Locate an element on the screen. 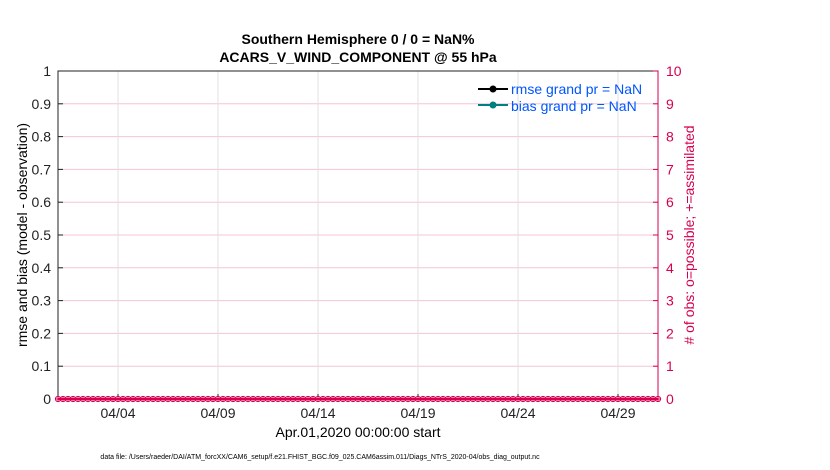 This screenshot has width=830, height=470. x-axis-label: Apr.01,2020 00:00:00 start is located at coordinates (357, 432).